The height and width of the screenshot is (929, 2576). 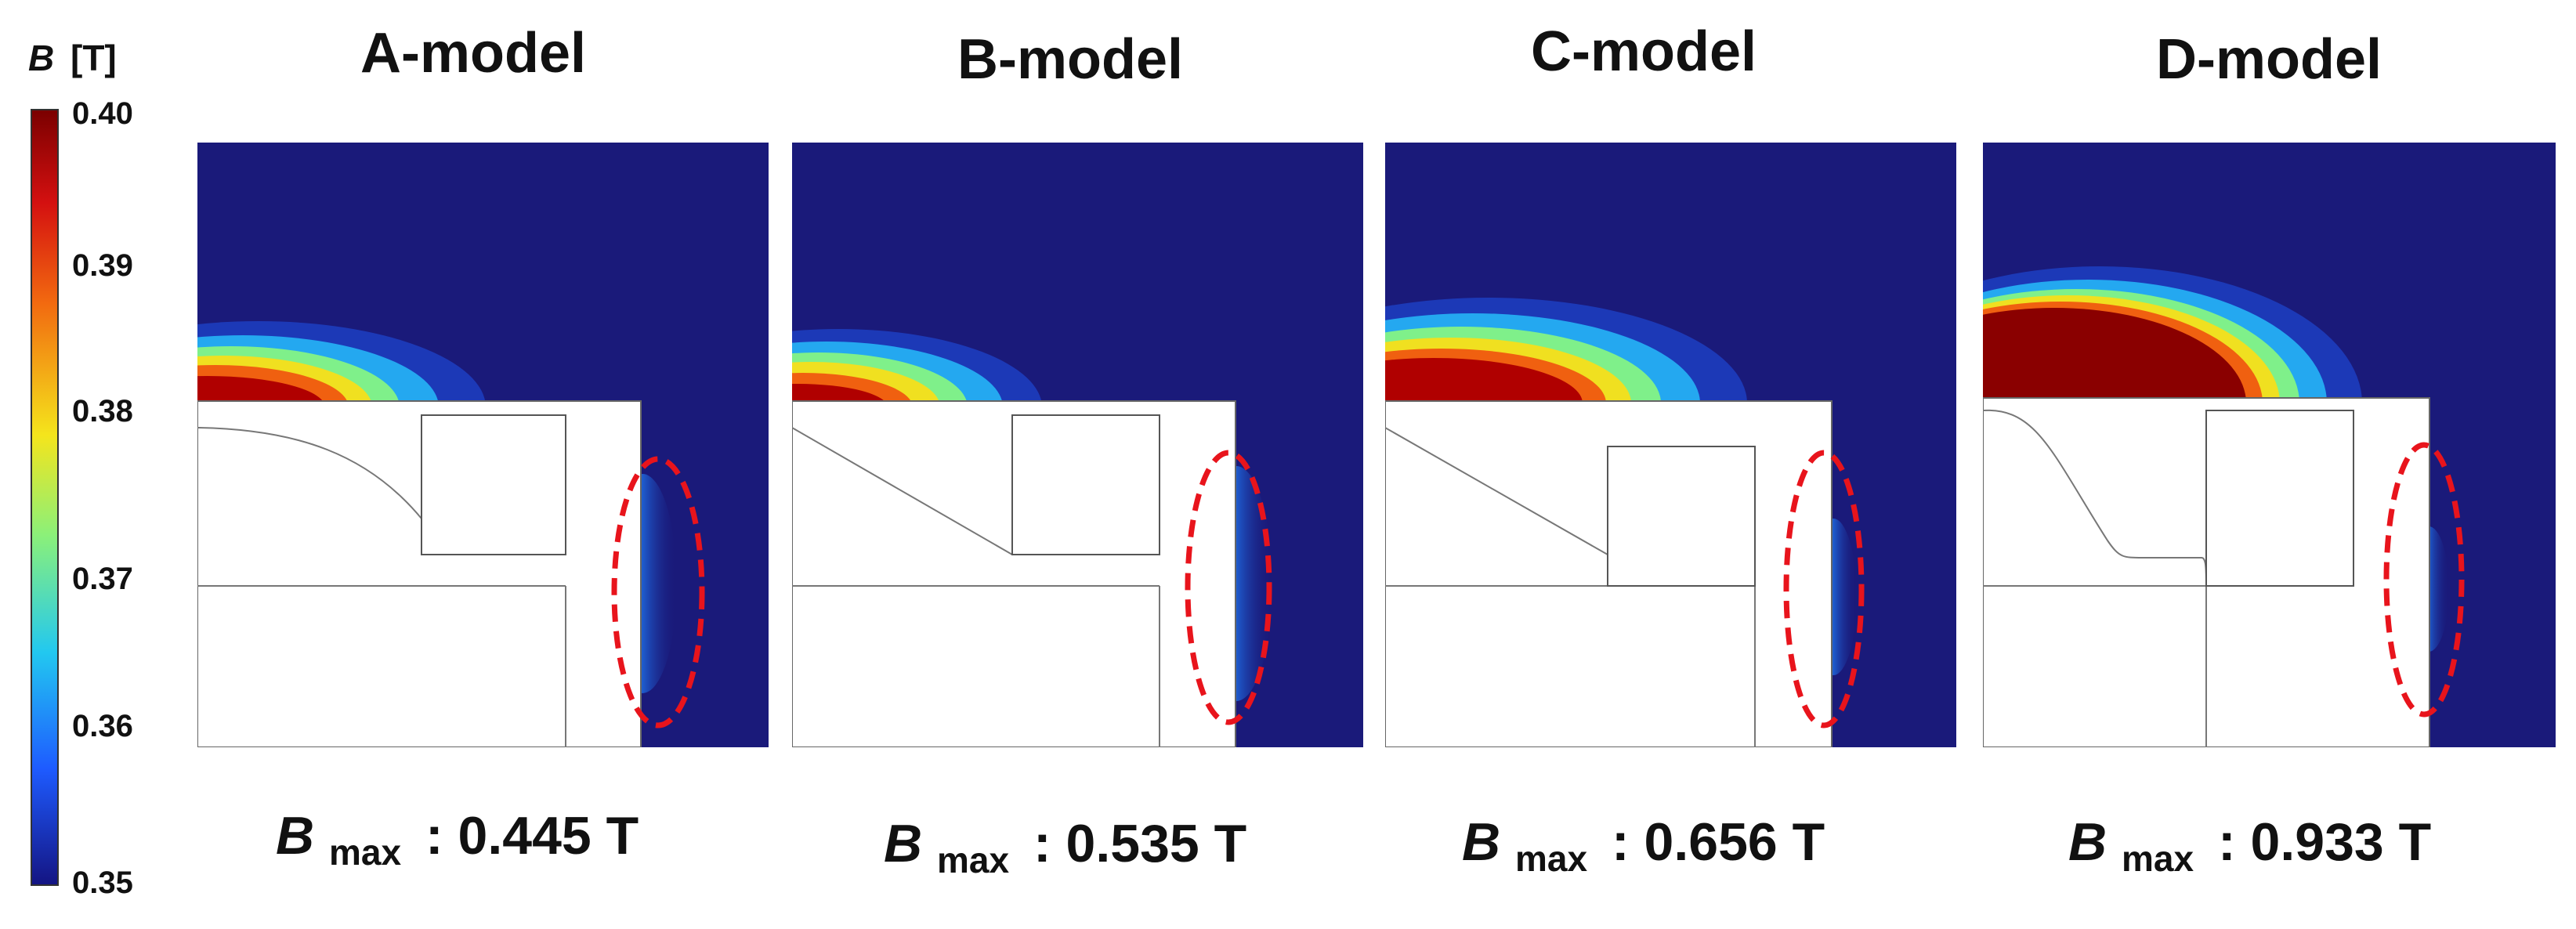 What do you see at coordinates (103, 265) in the screenshot?
I see `colorbar-tick: 0.39` at bounding box center [103, 265].